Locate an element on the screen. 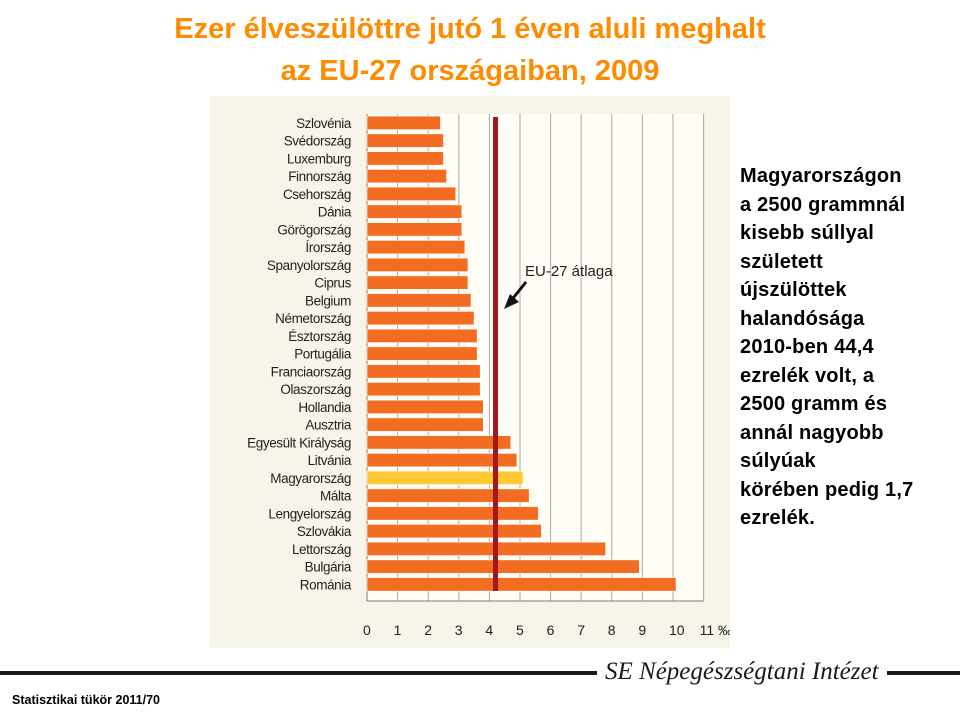 The height and width of the screenshot is (716, 960). category-label: Írország is located at coordinates (328, 247).